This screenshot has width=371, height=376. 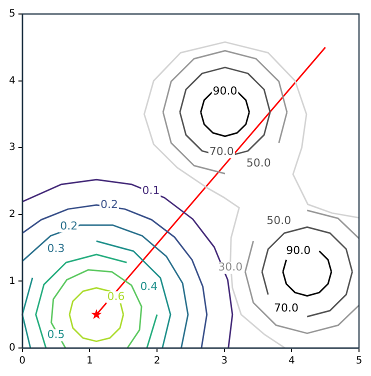 What do you see at coordinates (12, 281) in the screenshot?
I see `y-tick-label: 1` at bounding box center [12, 281].